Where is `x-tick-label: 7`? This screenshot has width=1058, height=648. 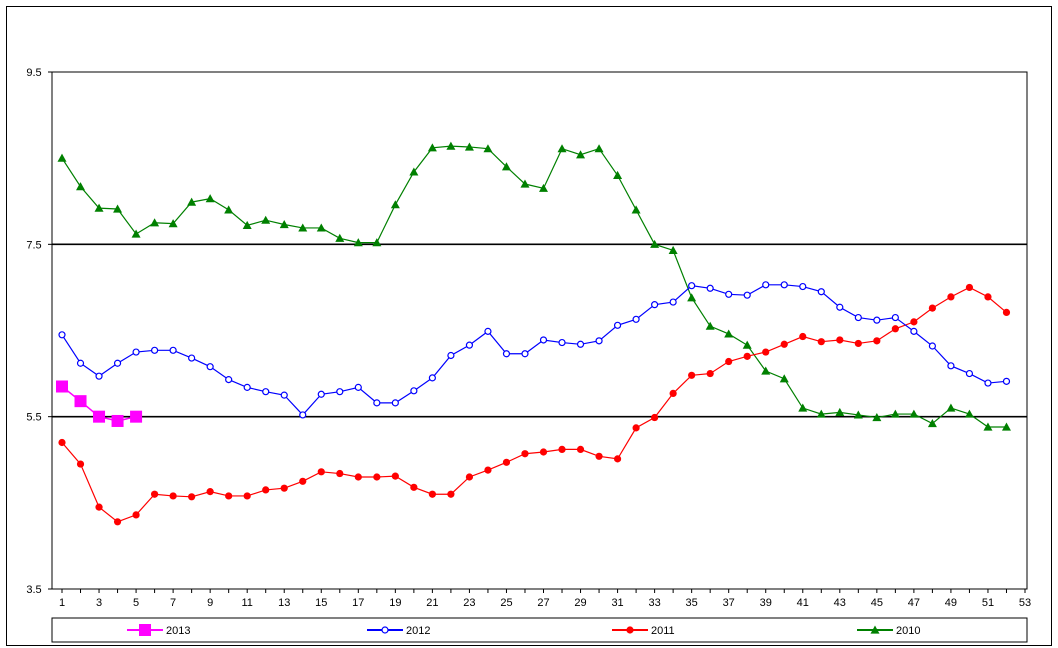 x-tick-label: 7 is located at coordinates (173, 603).